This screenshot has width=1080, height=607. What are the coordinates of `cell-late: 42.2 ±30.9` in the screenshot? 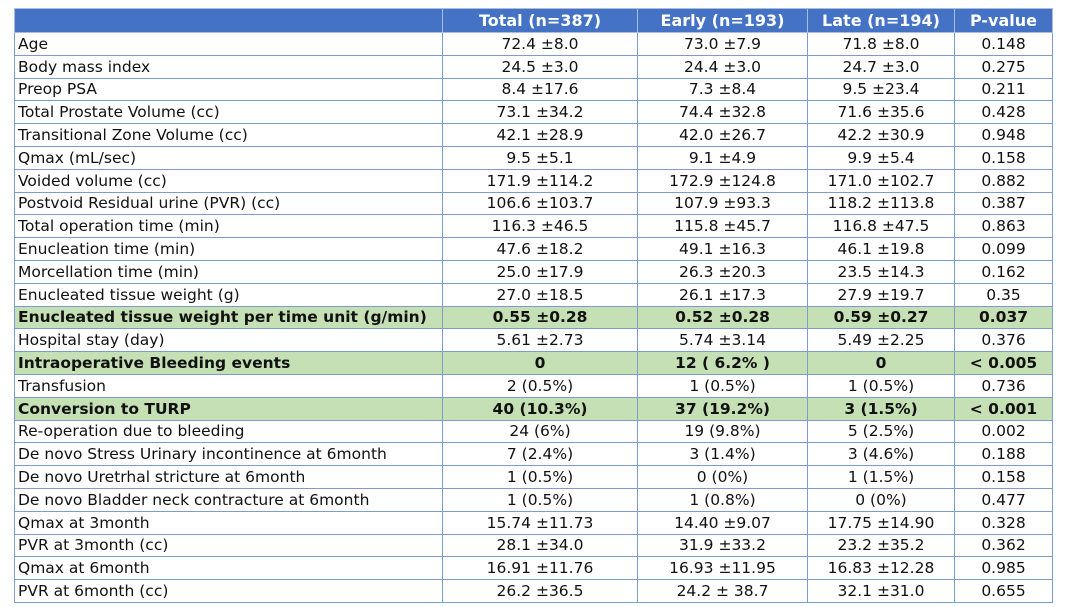 It's located at (881, 135).